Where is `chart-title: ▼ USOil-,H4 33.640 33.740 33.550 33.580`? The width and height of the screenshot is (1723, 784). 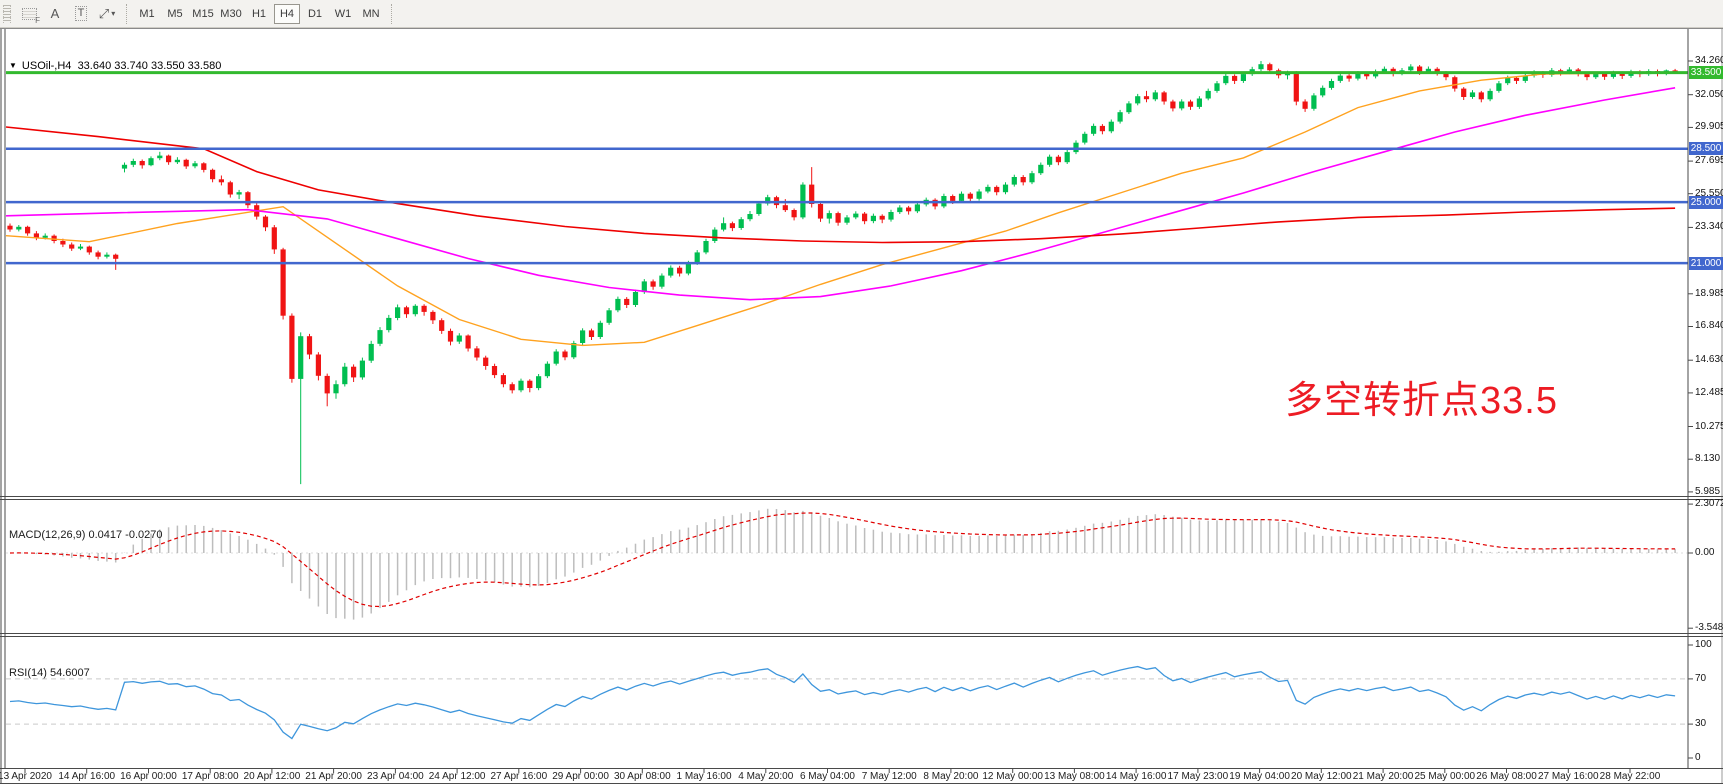 chart-title: ▼ USOil-,H4 33.640 33.740 33.550 33.580 is located at coordinates (115, 66).